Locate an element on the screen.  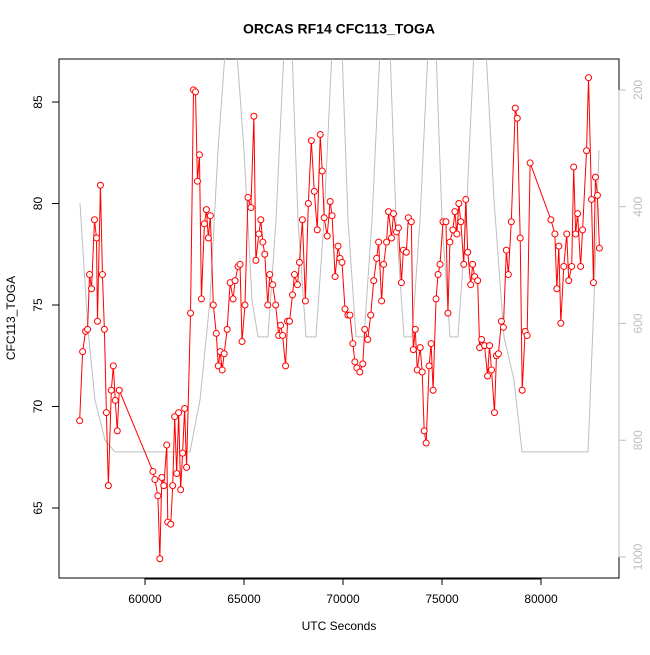
x-tick-label: 65000 is located at coordinates (244, 599).